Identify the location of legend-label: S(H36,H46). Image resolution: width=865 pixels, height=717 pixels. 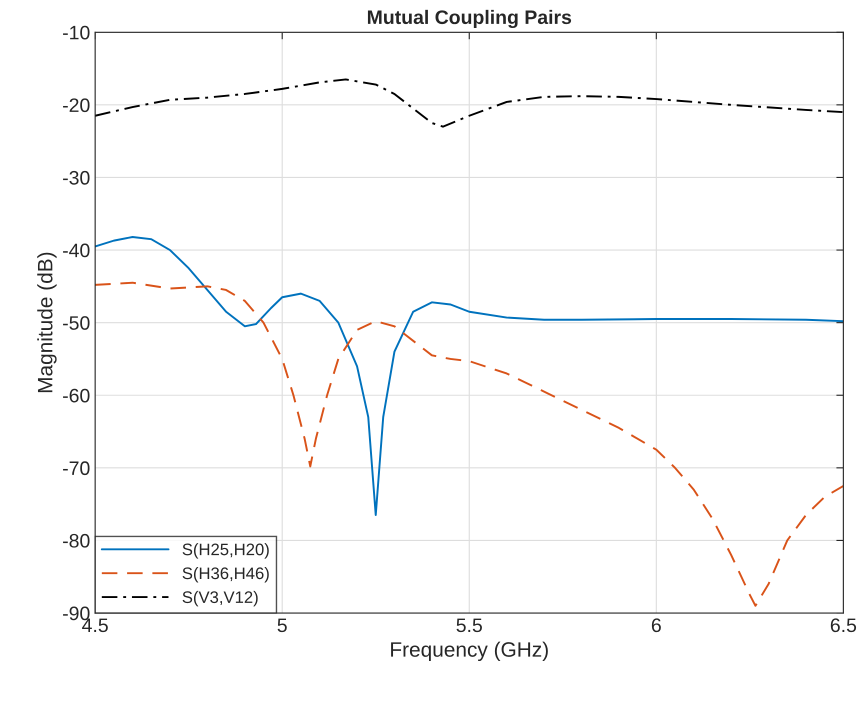
(225, 574).